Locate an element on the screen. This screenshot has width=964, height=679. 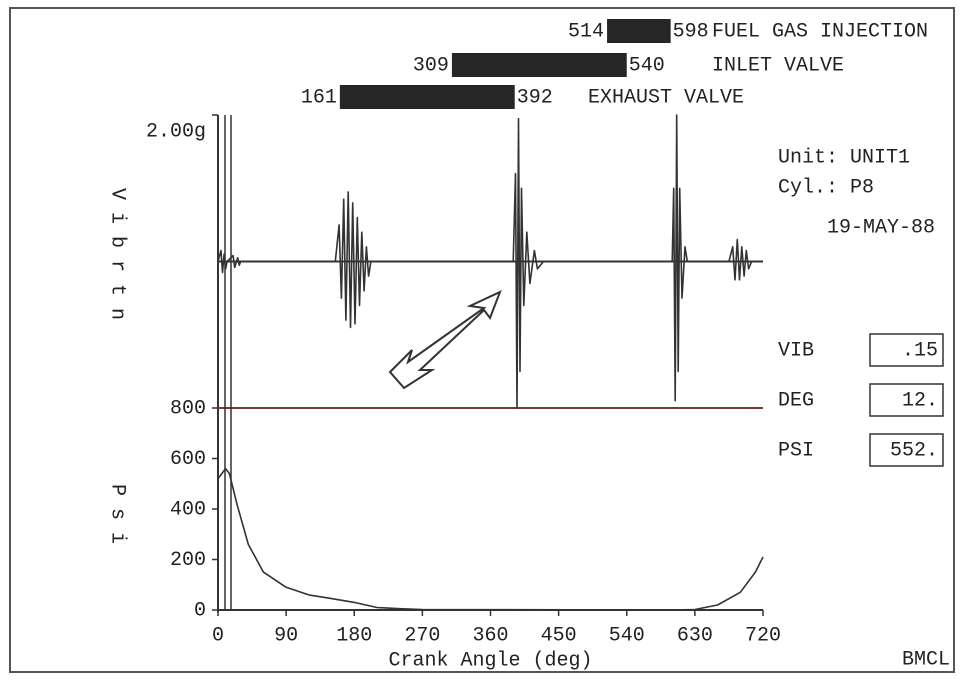
x-tick-label: 720 is located at coordinates (763, 635).